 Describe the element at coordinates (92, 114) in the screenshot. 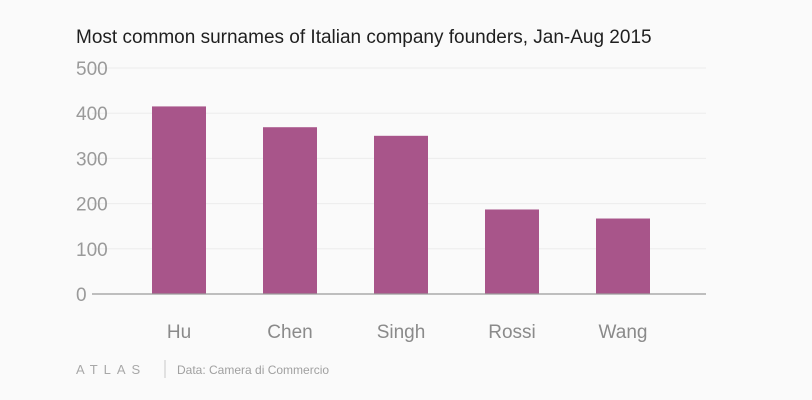

I see `y-tick-label: 400` at that location.